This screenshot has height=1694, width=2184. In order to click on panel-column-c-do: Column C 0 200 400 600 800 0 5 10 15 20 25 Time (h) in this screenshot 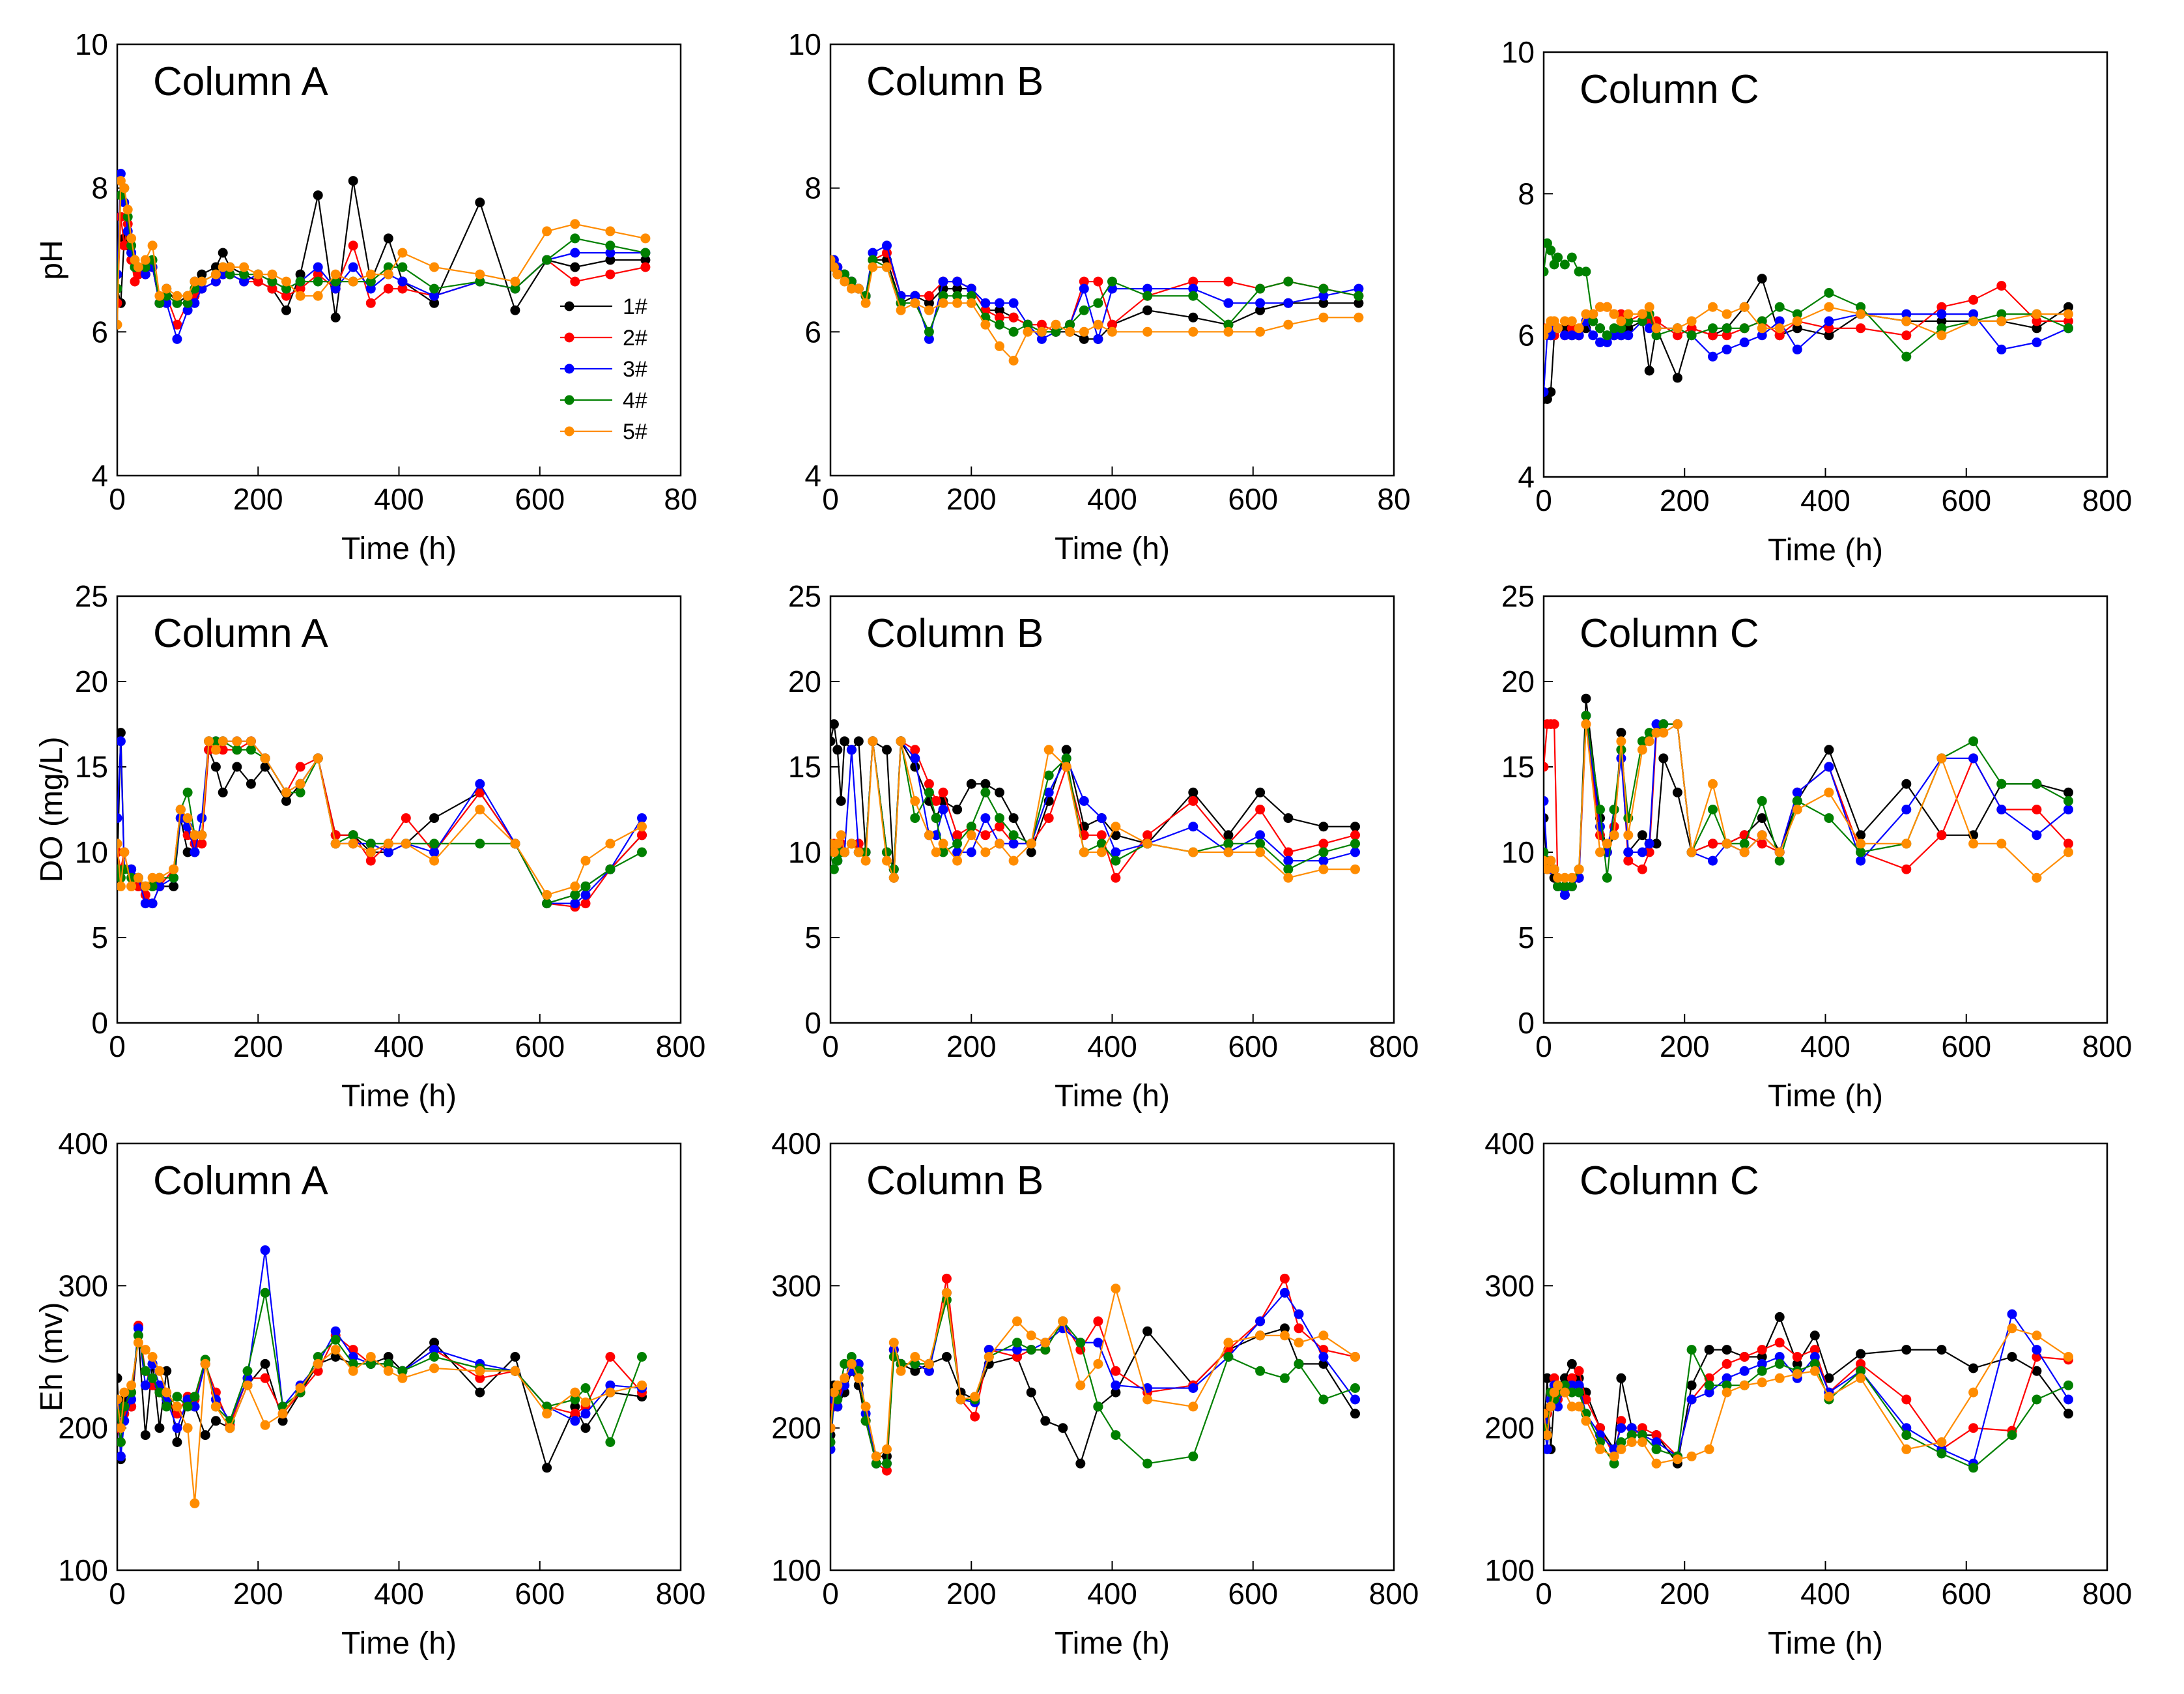, I will do `click(1817, 846)`.